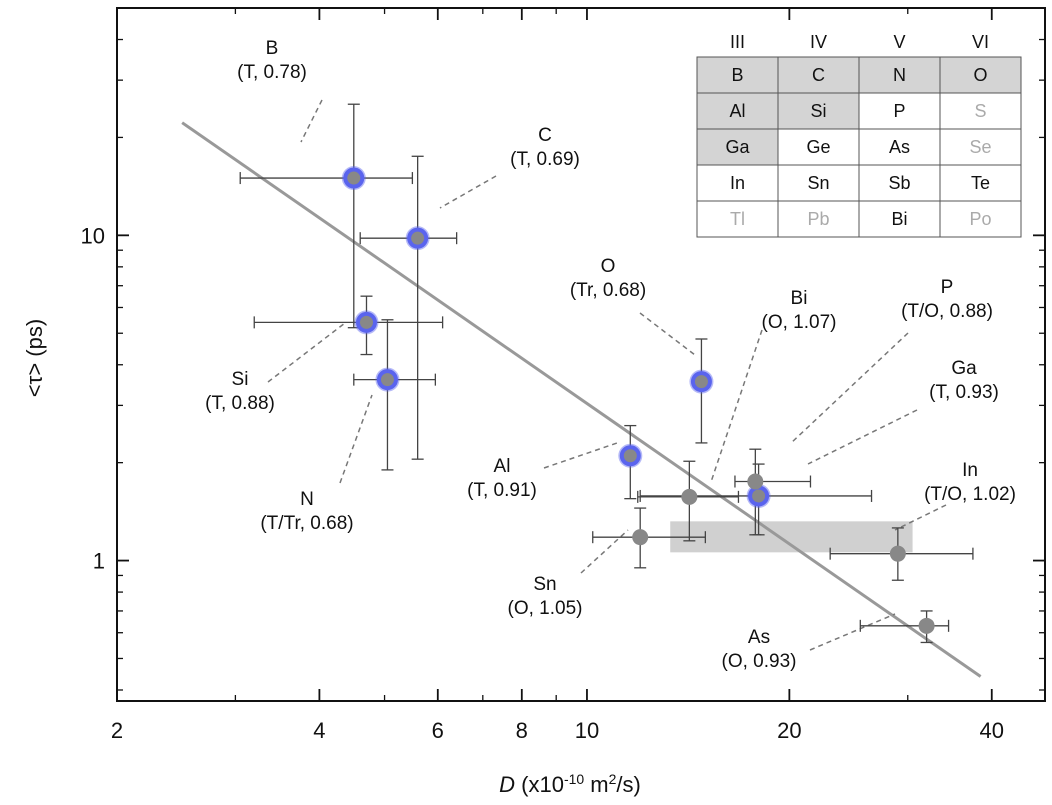 Image resolution: width=1052 pixels, height=805 pixels. Describe the element at coordinates (737, 147) in the screenshot. I see `table-symbol-ga: Ga` at that location.